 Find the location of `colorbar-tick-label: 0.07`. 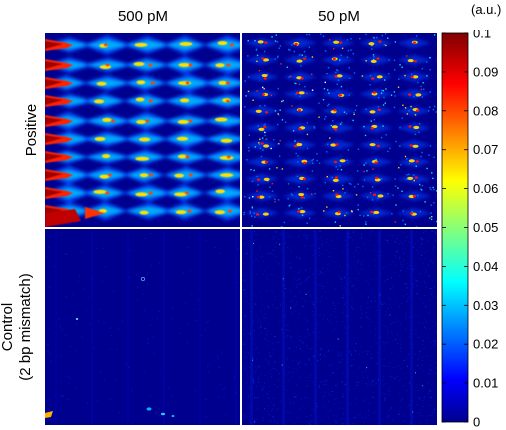

colorbar-tick-label: 0.07 is located at coordinates (485, 149).